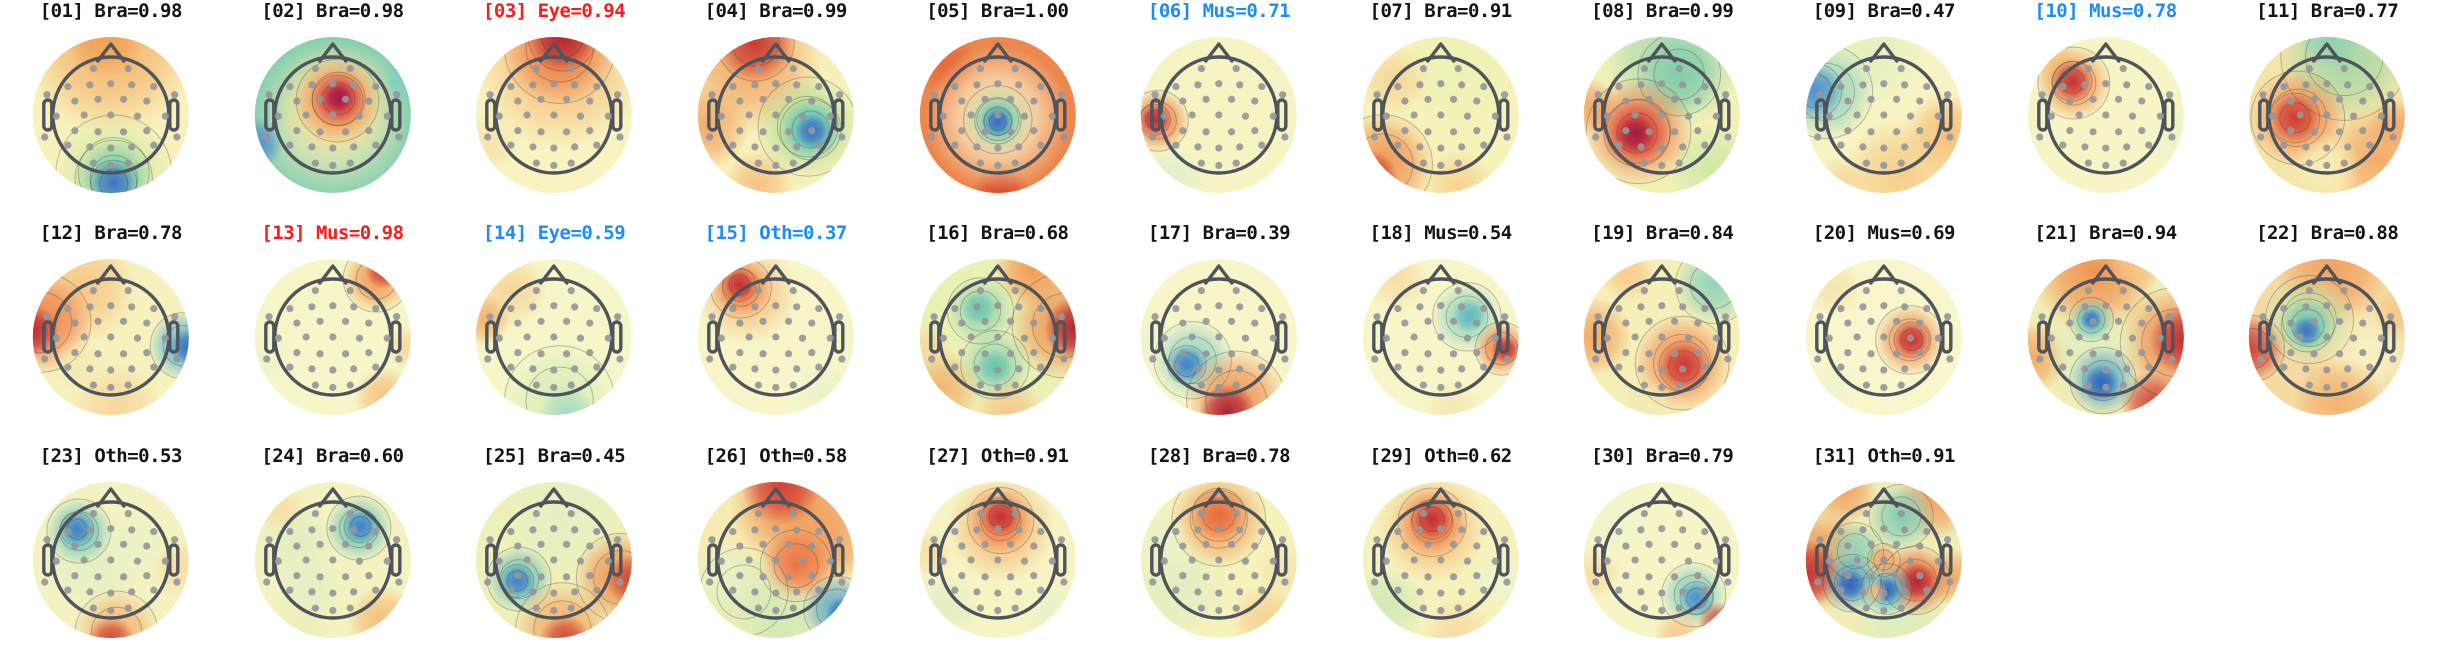 This screenshot has width=2438, height=667. What do you see at coordinates (333, 333) in the screenshot?
I see `component-cell: [13] Mus=0.98` at bounding box center [333, 333].